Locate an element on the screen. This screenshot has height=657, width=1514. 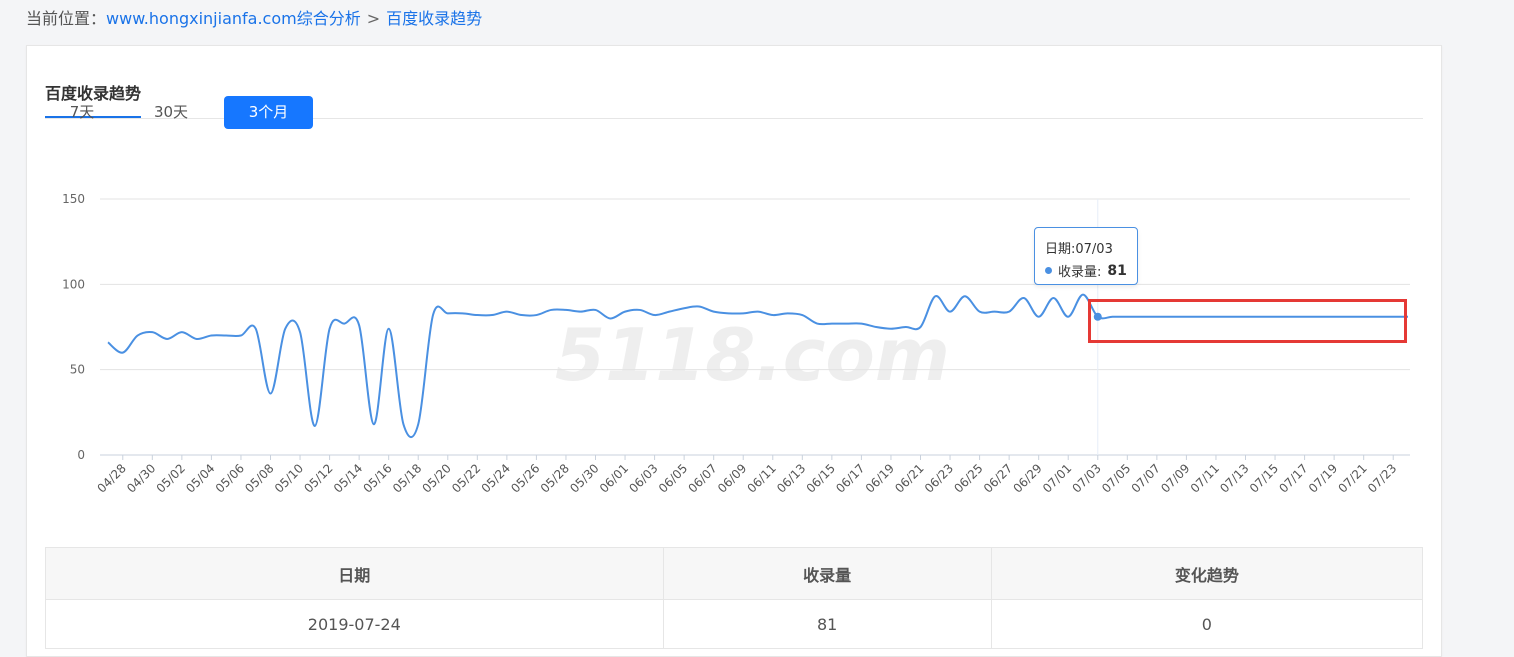
x-tick-label: 06/29 is located at coordinates (1027, 478).